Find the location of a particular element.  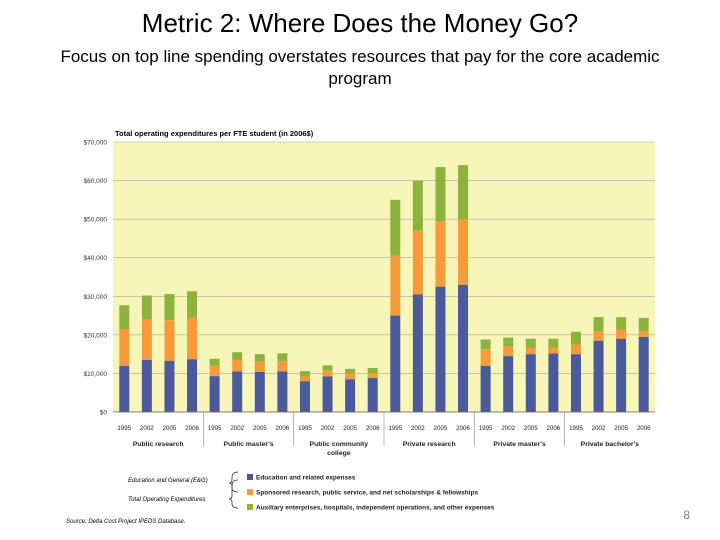

slide-title: Metric 2: Where Does the Money Go? is located at coordinates (360, 23).